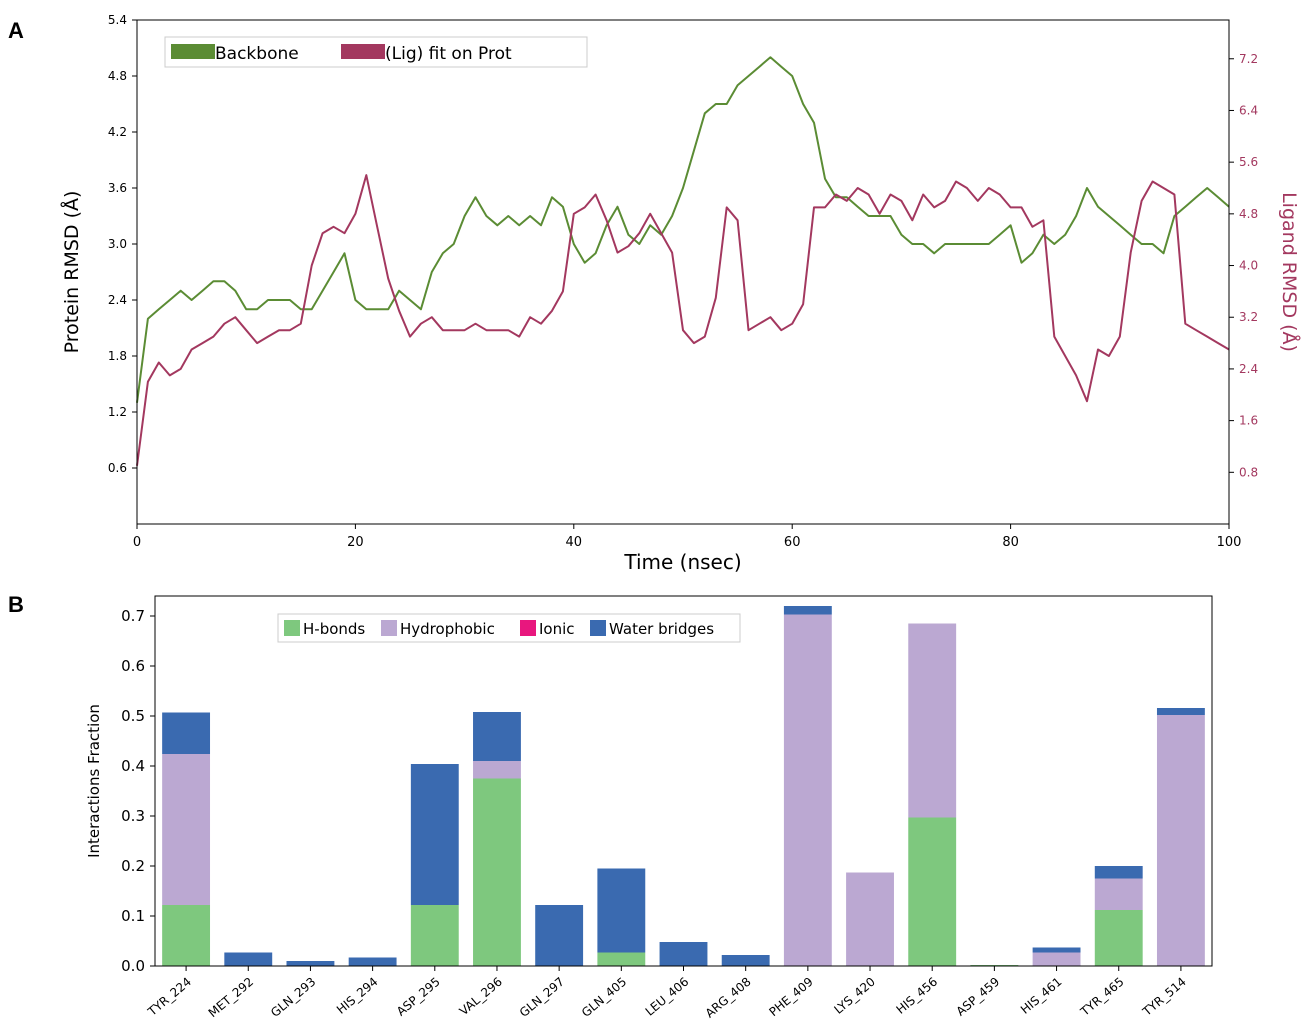 The height and width of the screenshot is (1035, 1310). Describe the element at coordinates (117, 76) in the screenshot. I see `y-left-tick-label: 4.8` at that location.